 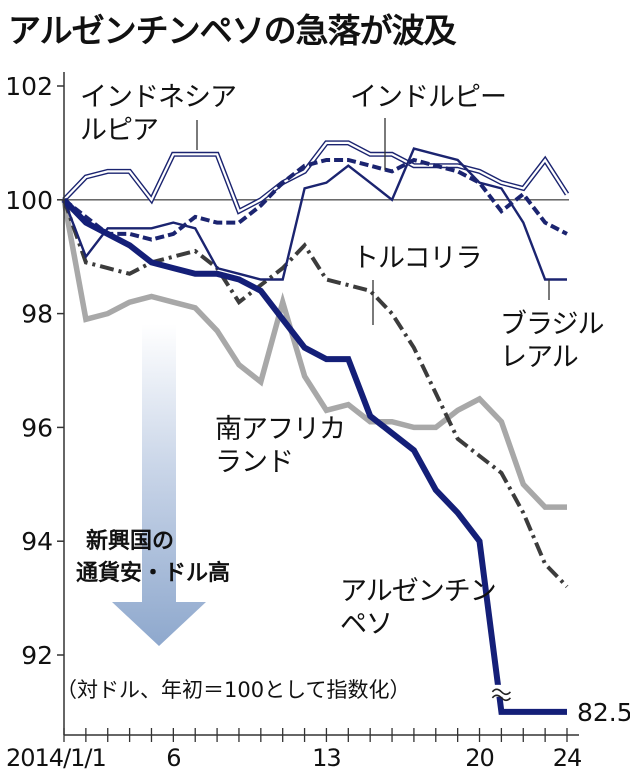 I want to click on series-label-idr: インドネシア, so click(x=158, y=97).